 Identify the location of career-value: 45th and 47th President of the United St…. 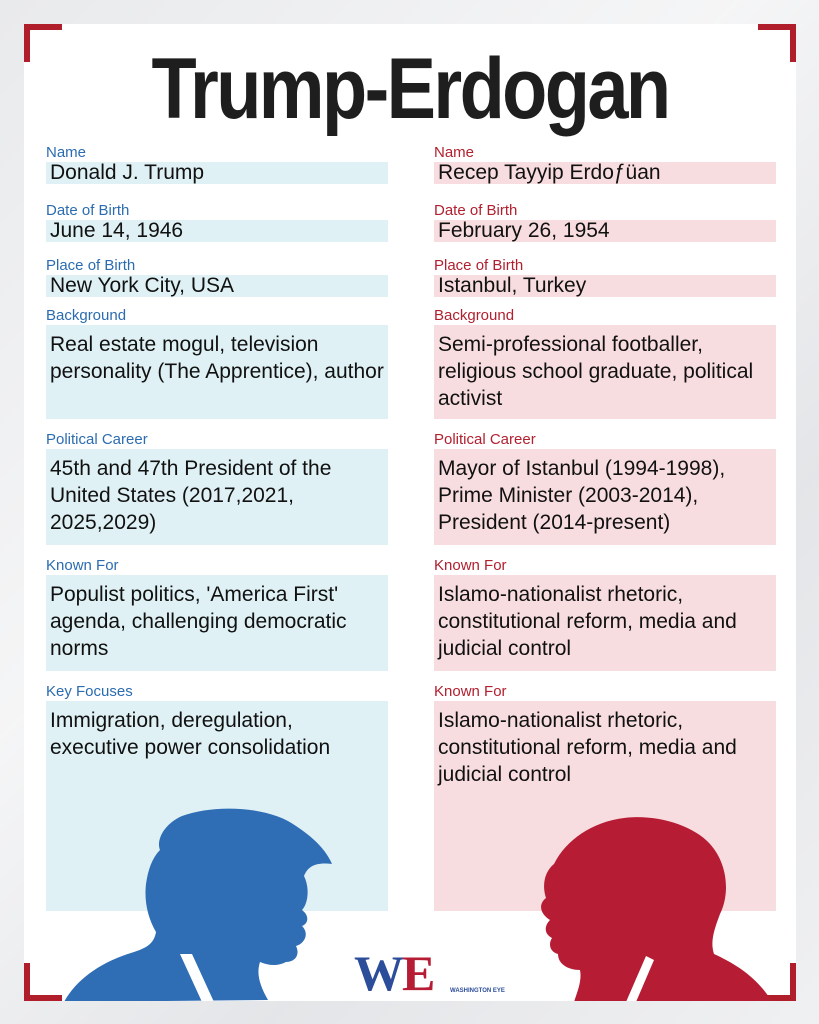
(217, 497).